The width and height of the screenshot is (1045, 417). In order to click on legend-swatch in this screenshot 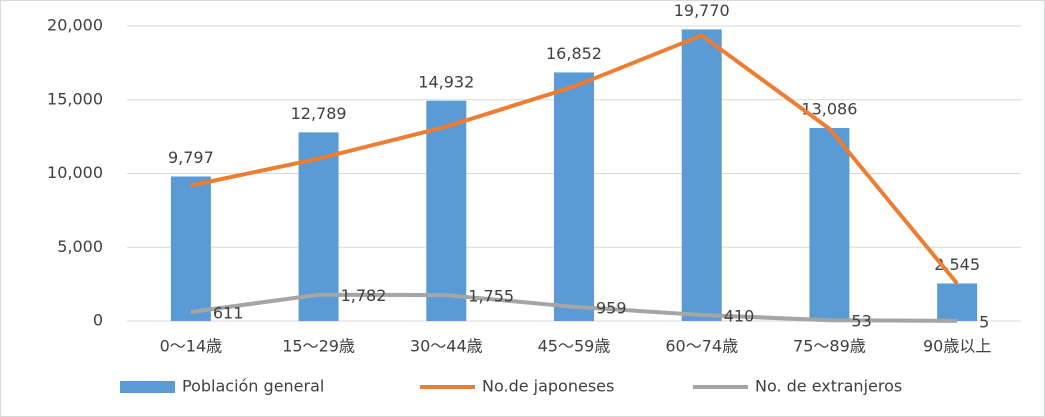, I will do `click(147, 387)`.